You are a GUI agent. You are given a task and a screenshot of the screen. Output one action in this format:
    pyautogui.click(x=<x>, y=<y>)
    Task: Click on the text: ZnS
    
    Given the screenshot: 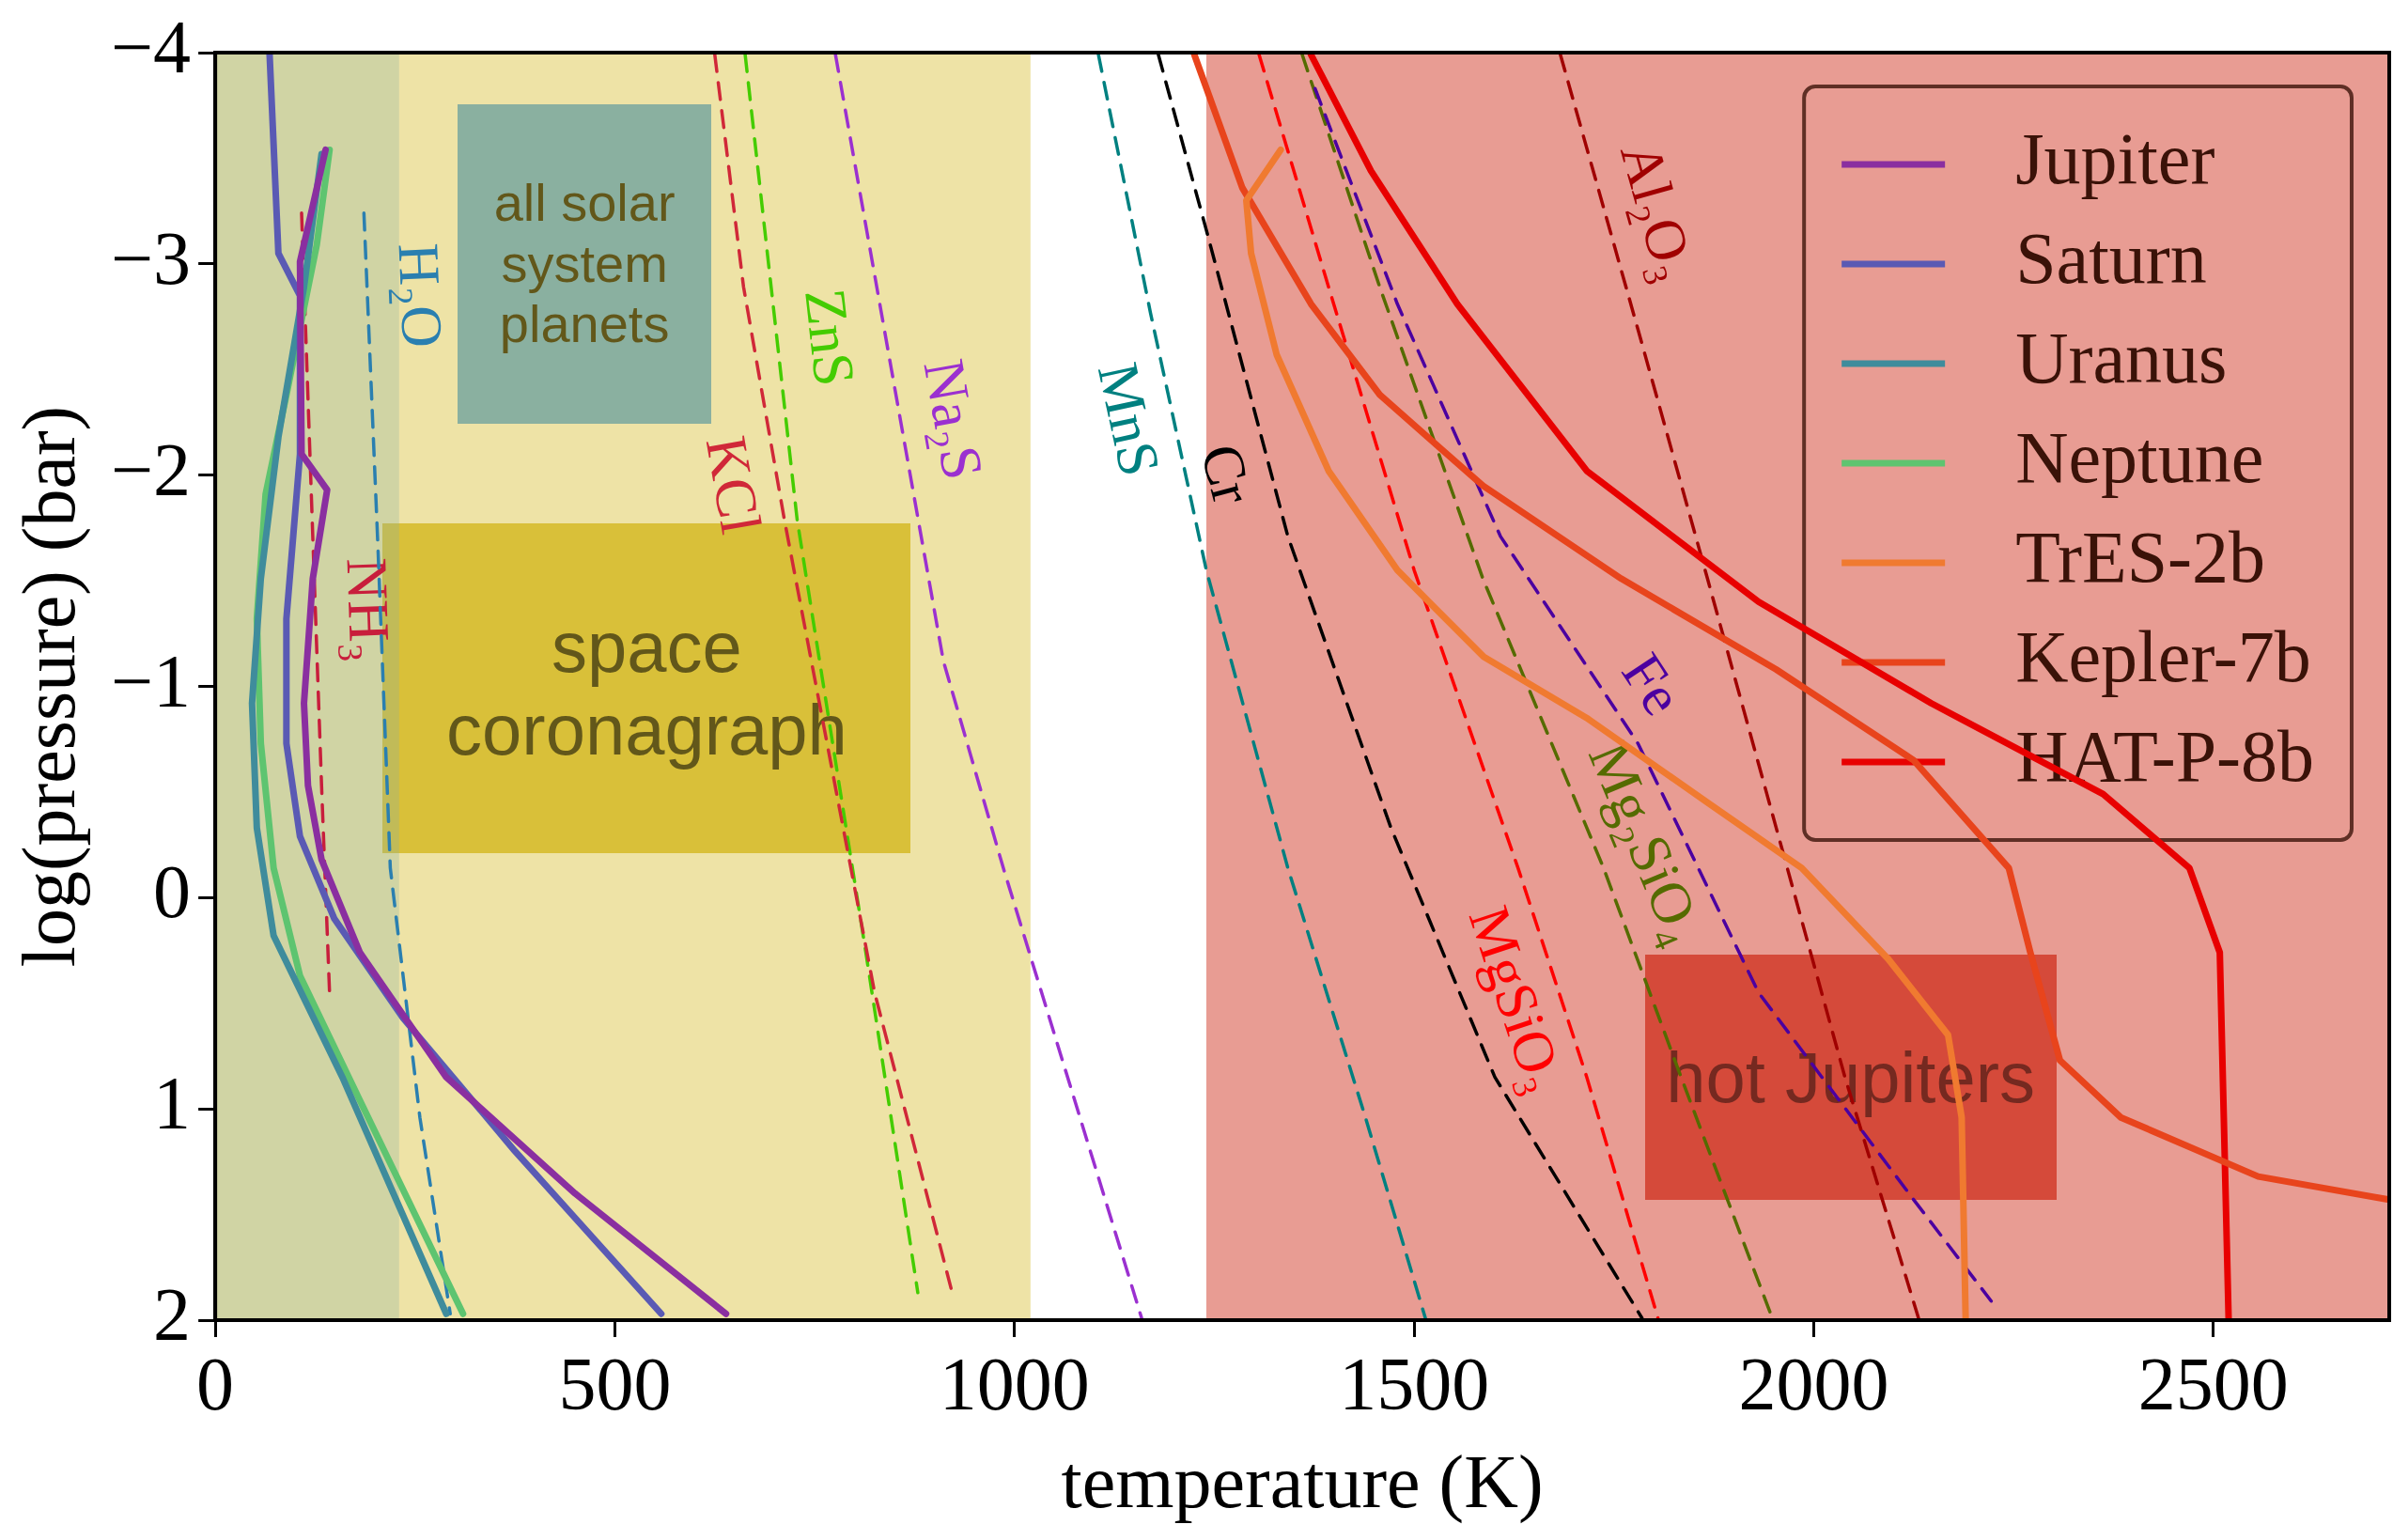 What is the action you would take?
    pyautogui.click(x=830, y=337)
    